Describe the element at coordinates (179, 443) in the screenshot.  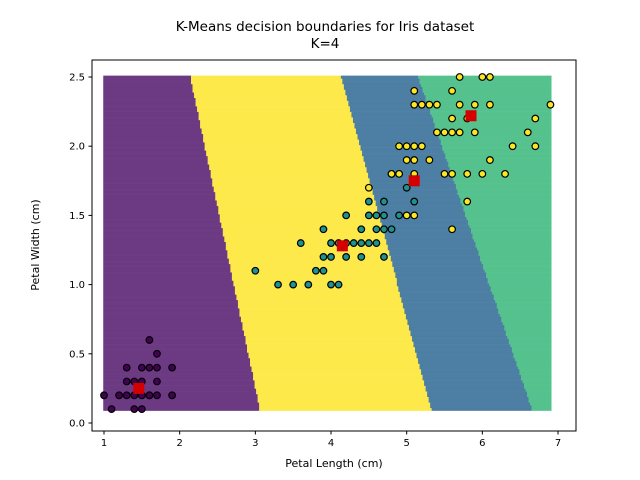
I see `x-tick-label: 2` at that location.